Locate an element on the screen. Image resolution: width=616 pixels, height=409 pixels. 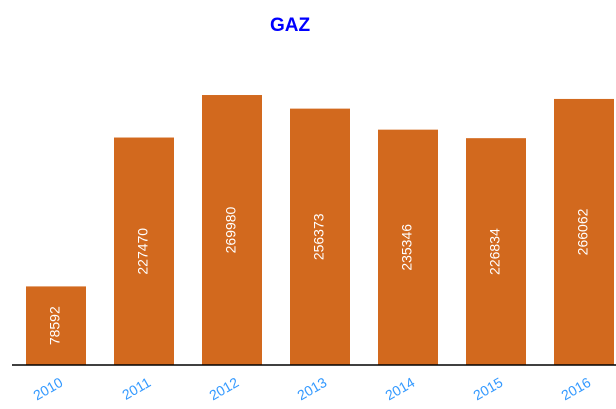
x-tick-label: 2015 is located at coordinates (487, 389).